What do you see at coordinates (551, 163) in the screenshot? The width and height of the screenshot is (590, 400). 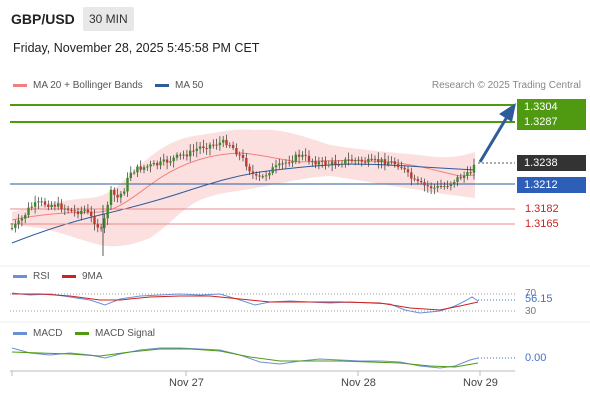 I see `current-price-tag: 1.3238` at bounding box center [551, 163].